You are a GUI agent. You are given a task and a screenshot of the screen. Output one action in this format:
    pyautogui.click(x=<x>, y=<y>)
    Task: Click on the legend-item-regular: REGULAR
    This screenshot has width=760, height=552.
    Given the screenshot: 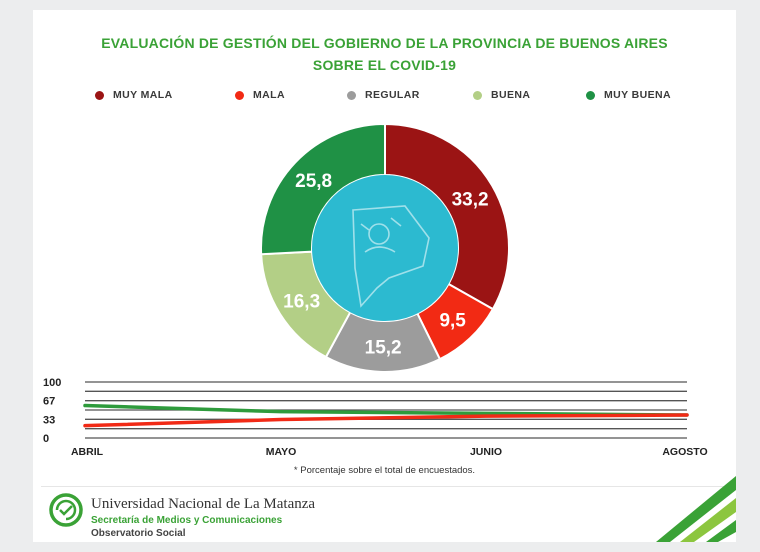 What is the action you would take?
    pyautogui.click(x=383, y=95)
    